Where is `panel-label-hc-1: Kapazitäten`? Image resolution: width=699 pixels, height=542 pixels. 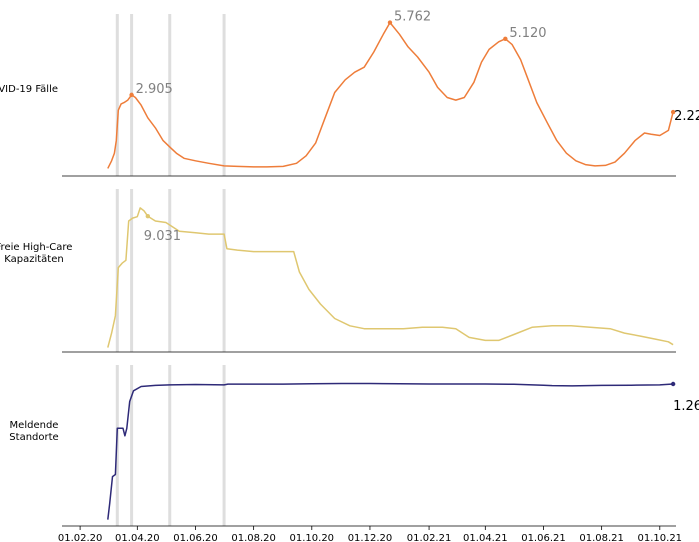
panel-label-hc-1: Kapazitäten is located at coordinates (33, 259).